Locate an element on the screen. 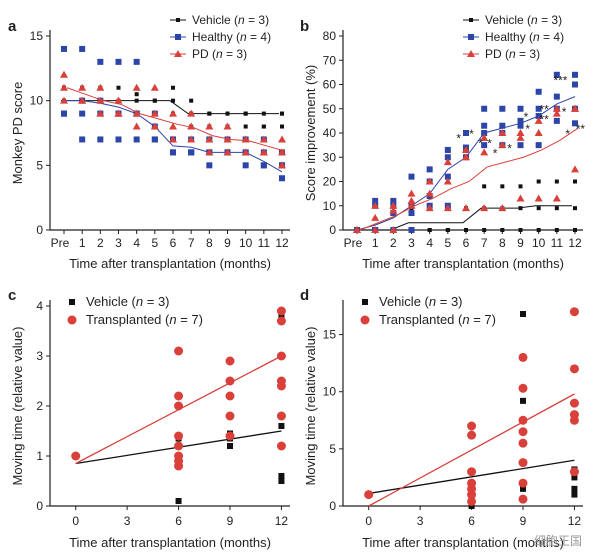 The height and width of the screenshot is (554, 597). x-axis-label: Time after transplantation (months) is located at coordinates (463, 263).